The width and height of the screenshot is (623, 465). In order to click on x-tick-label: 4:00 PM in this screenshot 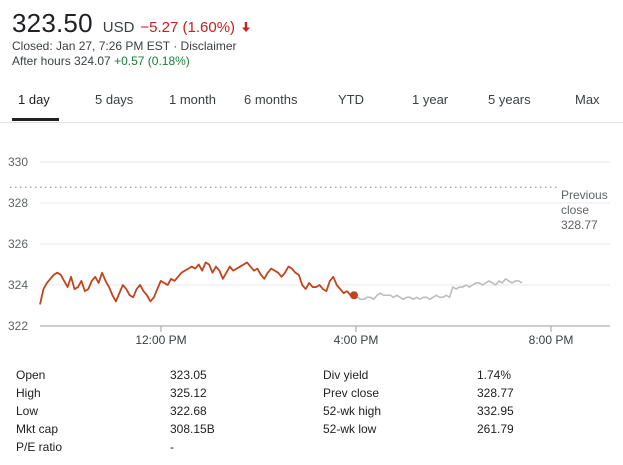, I will do `click(356, 340)`.